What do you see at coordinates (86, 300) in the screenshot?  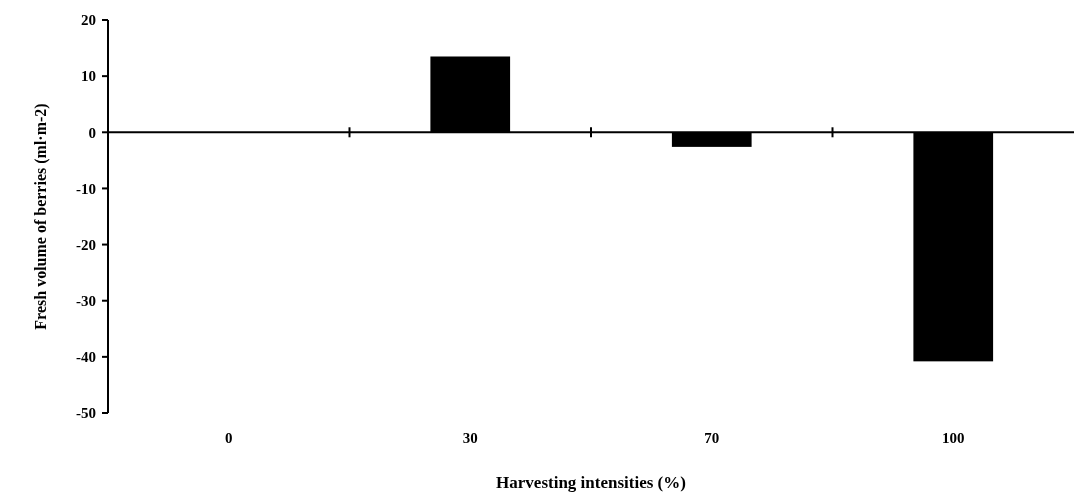 I see `y-tick-label: -30` at bounding box center [86, 300].